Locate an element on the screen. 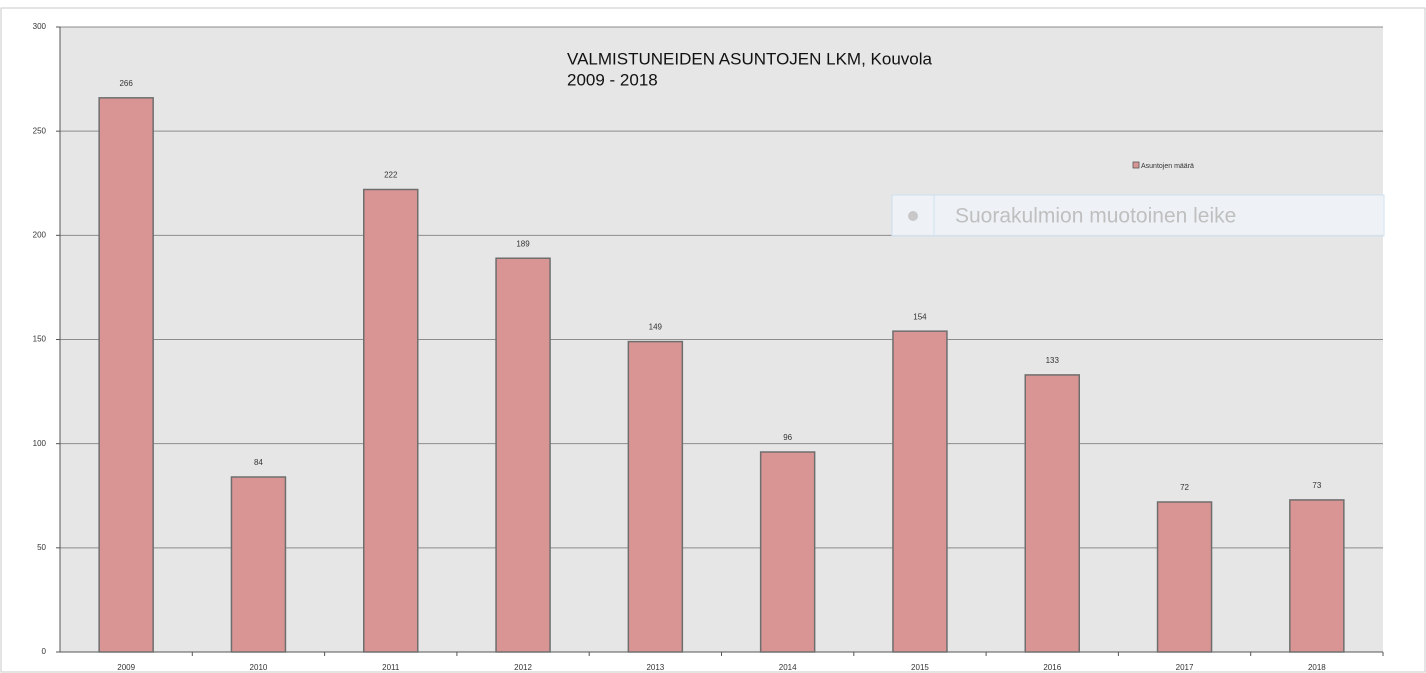 Image resolution: width=1426 pixels, height=673 pixels. x-tick-label: 2014 is located at coordinates (788, 667).